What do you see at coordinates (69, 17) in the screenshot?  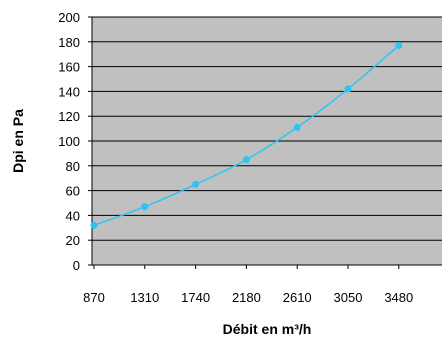 I see `y-tick-label: 200` at bounding box center [69, 17].